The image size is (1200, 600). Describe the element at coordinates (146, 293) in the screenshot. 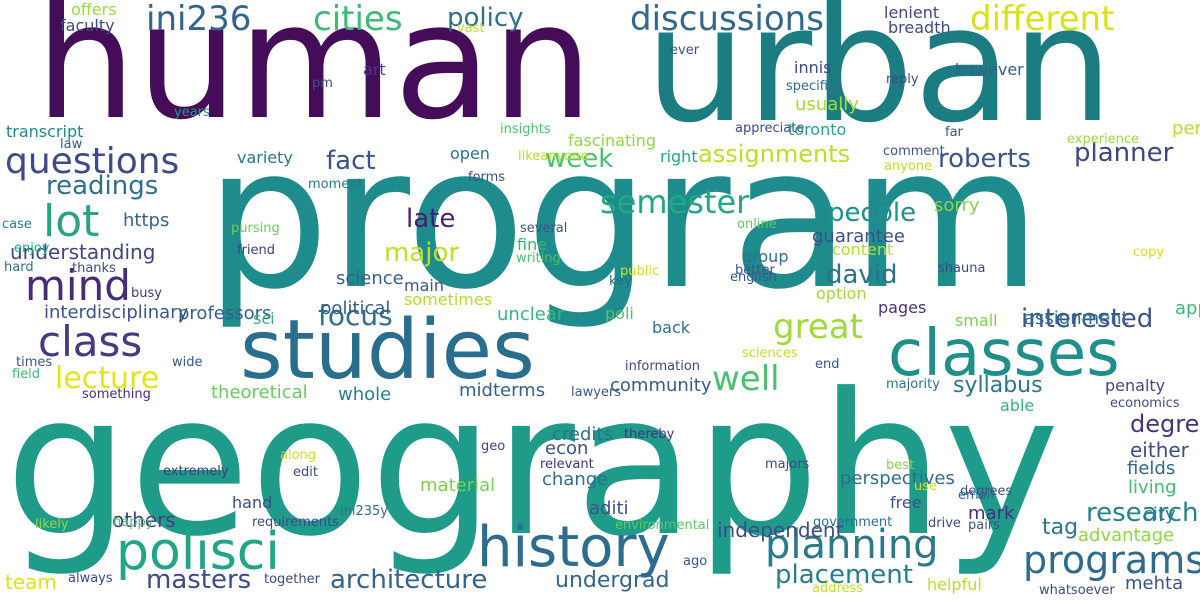

I see `word: busy` at that location.